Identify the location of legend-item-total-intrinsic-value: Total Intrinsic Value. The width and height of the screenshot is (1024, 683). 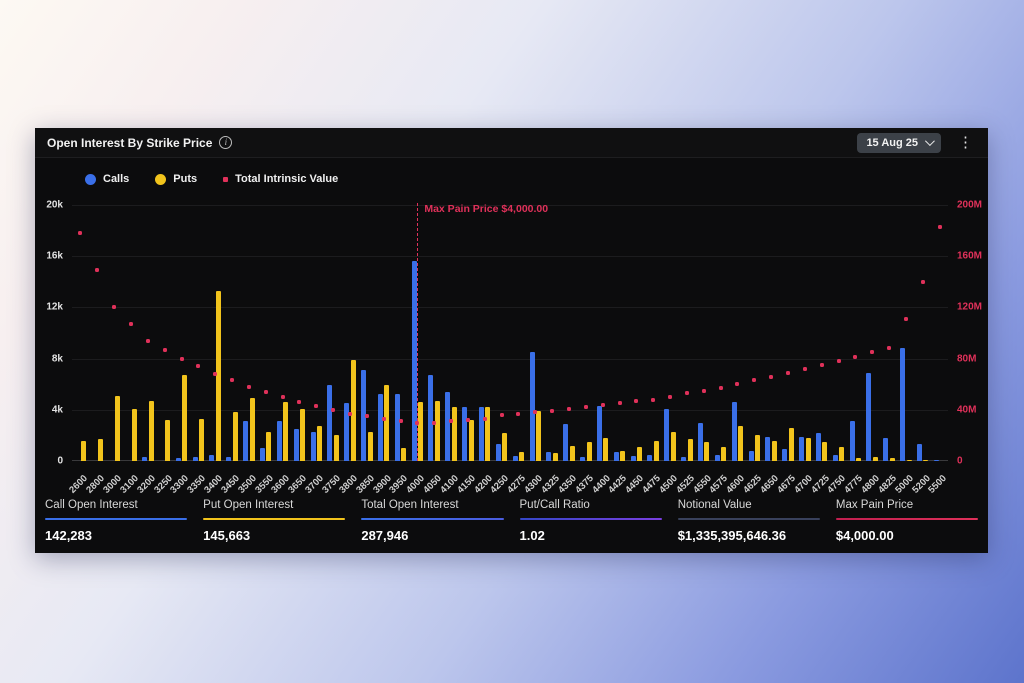
(280, 179).